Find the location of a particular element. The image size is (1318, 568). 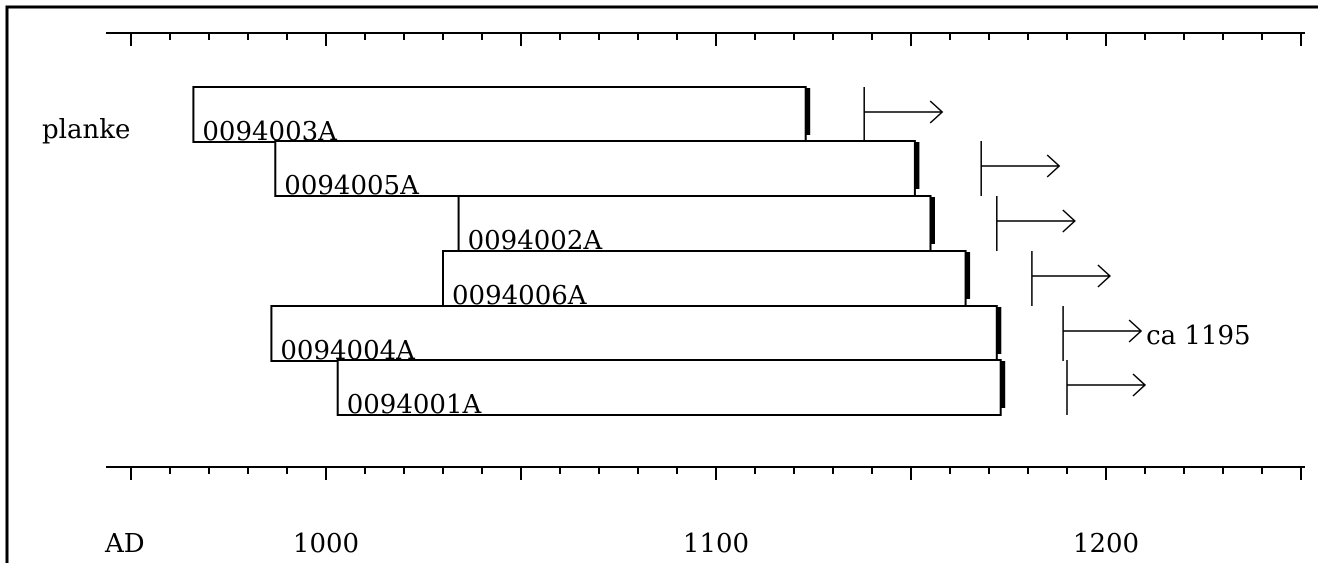

bottom-axis is located at coordinates (705, 473).